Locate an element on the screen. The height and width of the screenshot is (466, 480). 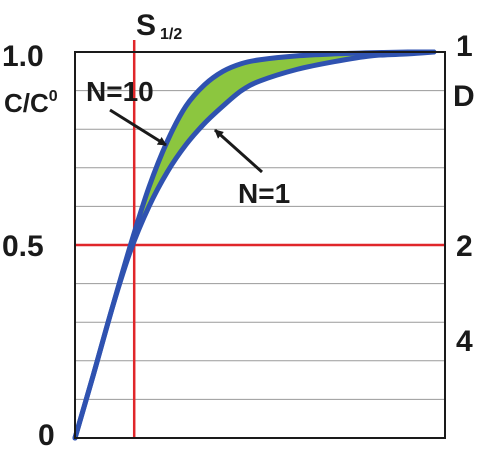
right-tick-4: 4 is located at coordinates (464, 341).